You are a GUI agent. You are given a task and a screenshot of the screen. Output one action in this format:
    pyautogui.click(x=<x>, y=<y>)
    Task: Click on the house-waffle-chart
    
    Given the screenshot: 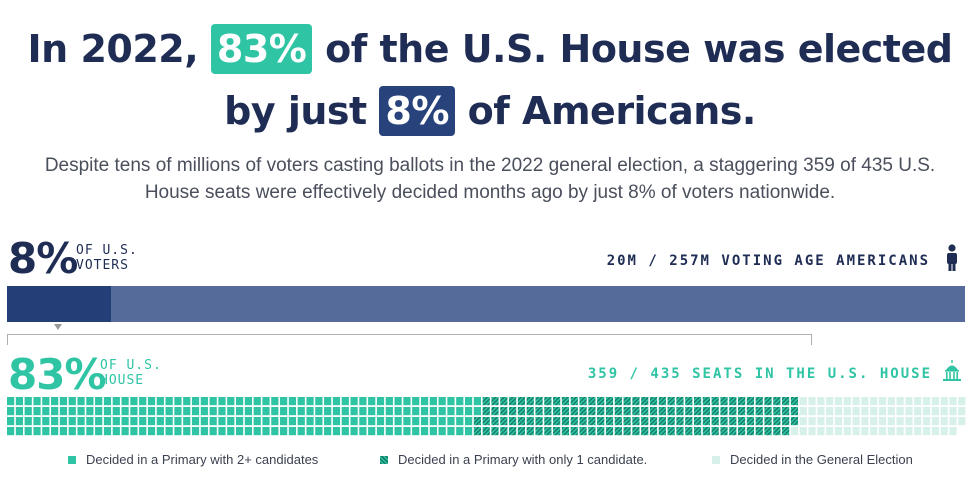 What is the action you would take?
    pyautogui.click(x=486, y=416)
    